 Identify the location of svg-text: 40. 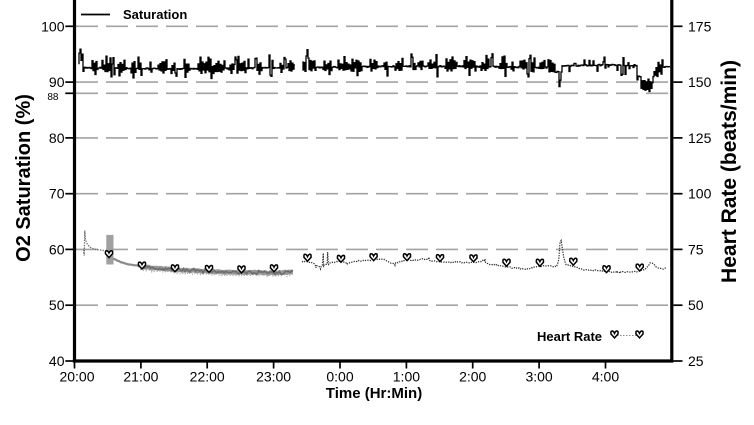
(57, 361).